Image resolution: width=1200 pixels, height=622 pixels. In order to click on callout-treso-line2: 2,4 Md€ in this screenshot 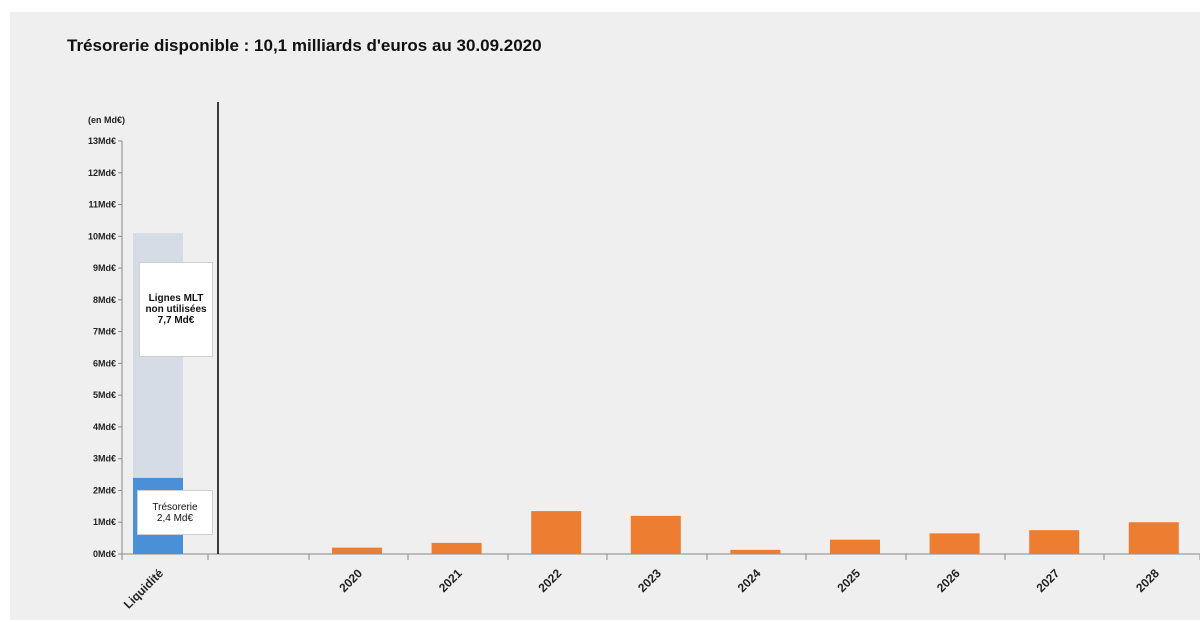, I will do `click(175, 518)`.